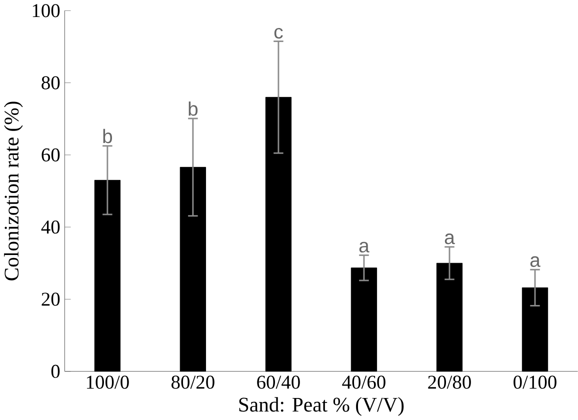 The width and height of the screenshot is (578, 420). Describe the element at coordinates (278, 382) in the screenshot. I see `x-tick-label: 60/40` at that location.